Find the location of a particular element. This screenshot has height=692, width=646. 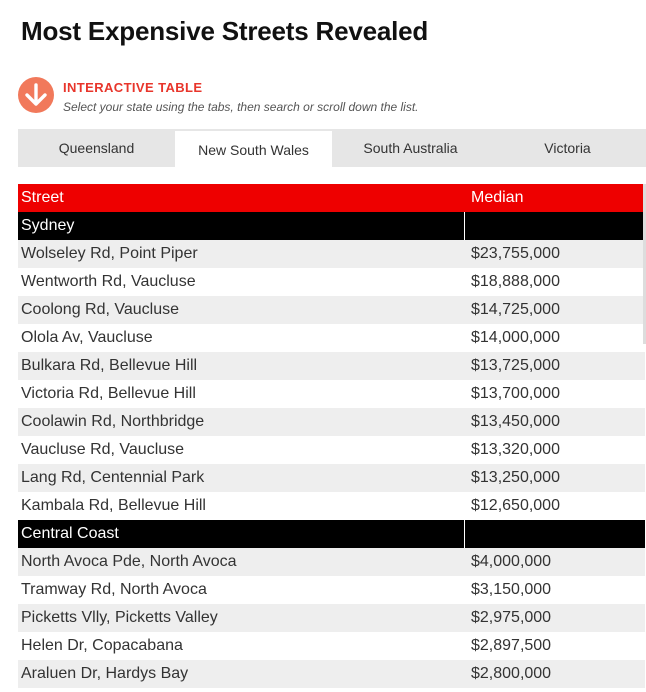

group-name: Sydney is located at coordinates (48, 225).